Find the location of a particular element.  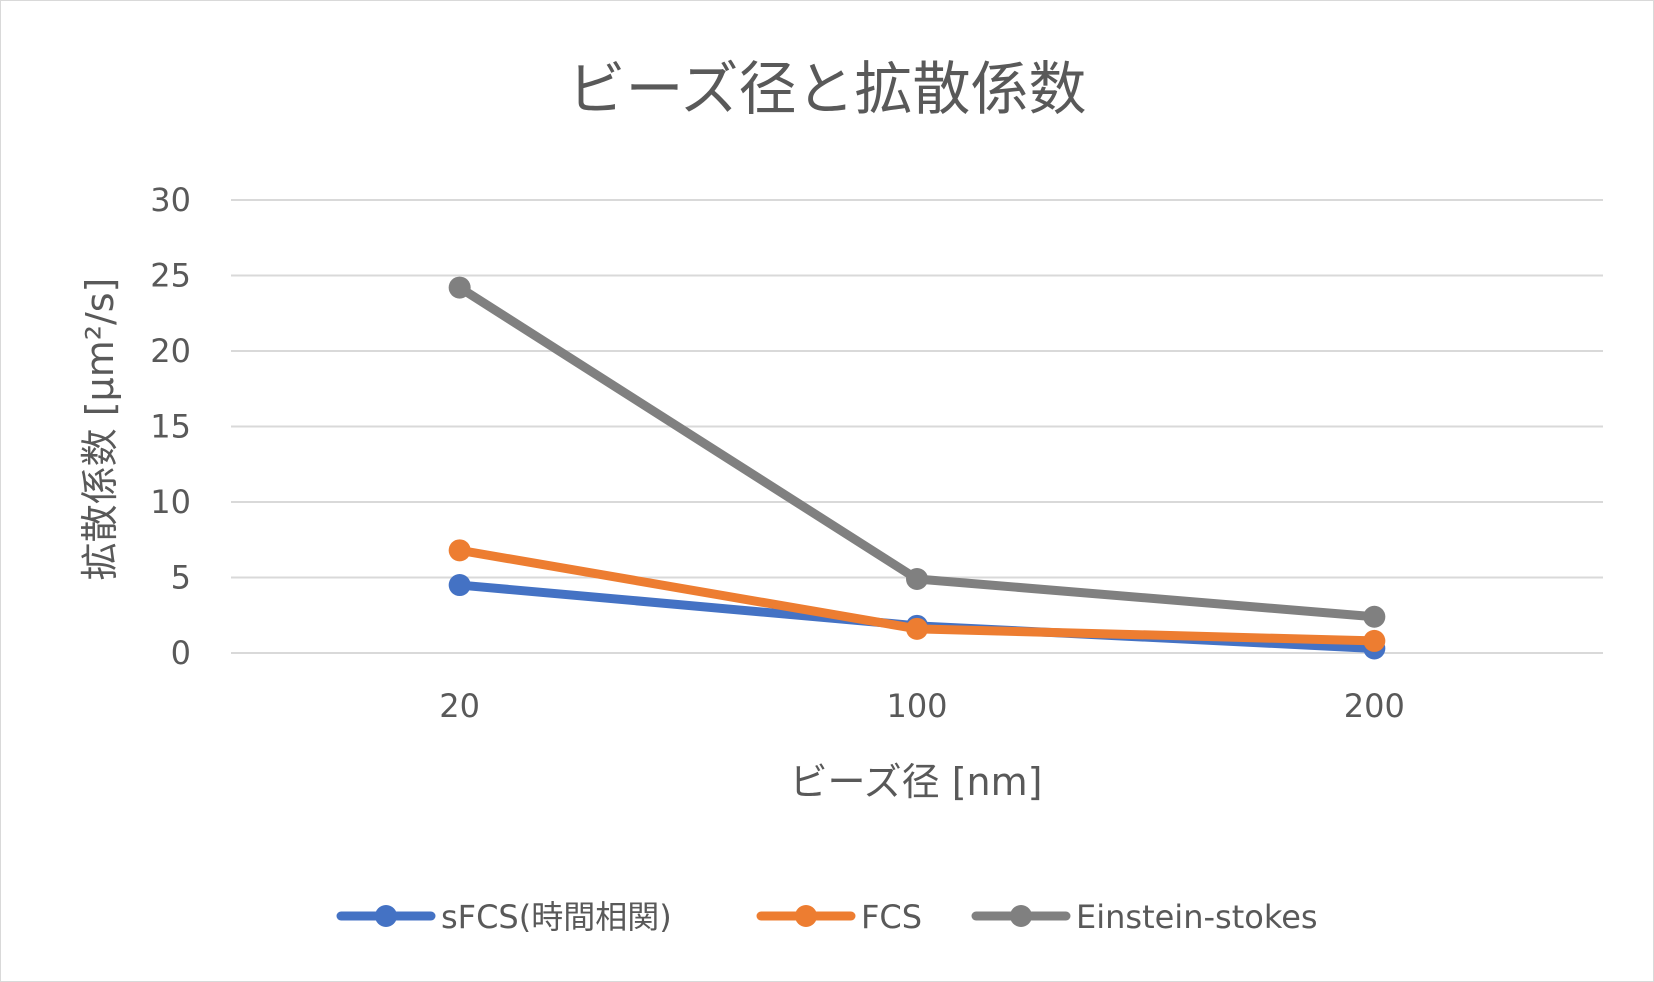

chart-title: ビーズ径と拡散係数 is located at coordinates (826, 89).